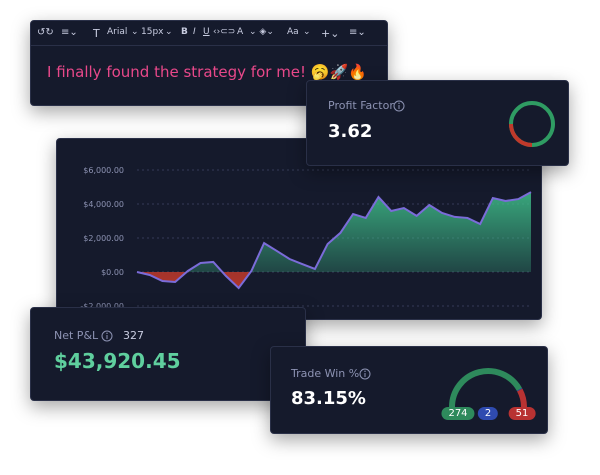  What do you see at coordinates (224, 32) in the screenshot?
I see `code-link-icons: ‹›⊂⊃` at bounding box center [224, 32].